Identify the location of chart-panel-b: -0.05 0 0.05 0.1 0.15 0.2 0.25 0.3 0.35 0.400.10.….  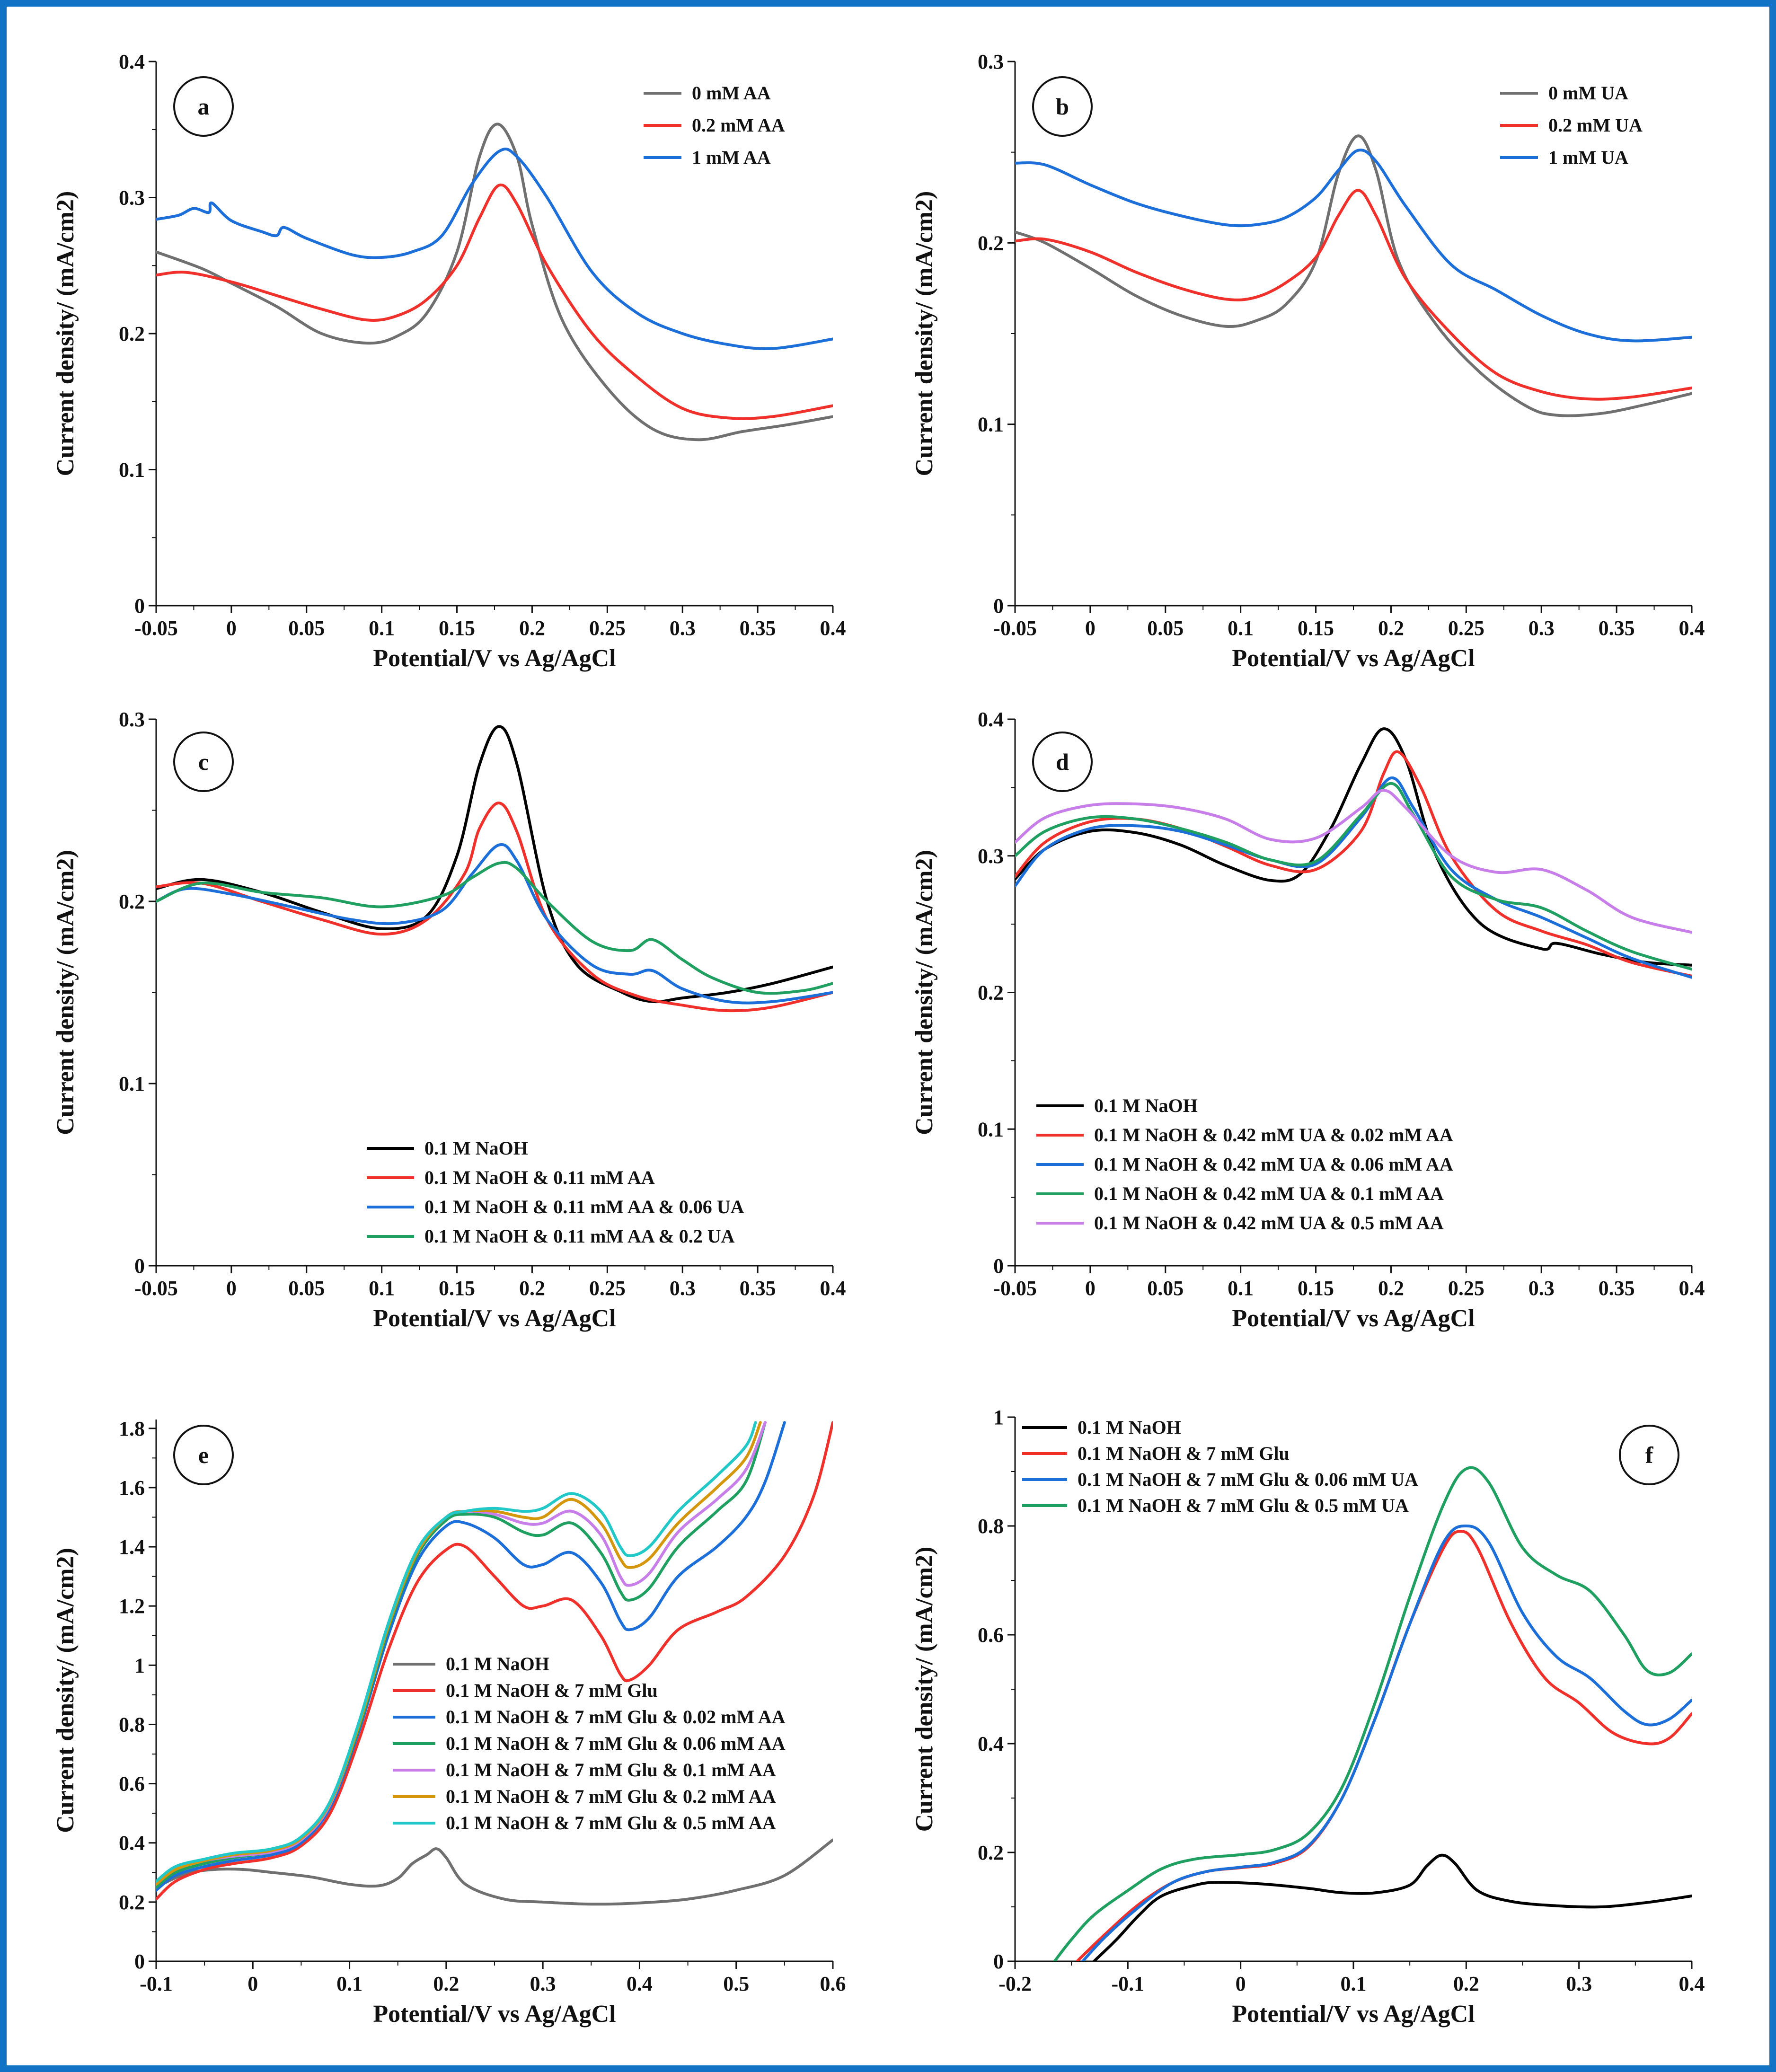
(1308, 361).